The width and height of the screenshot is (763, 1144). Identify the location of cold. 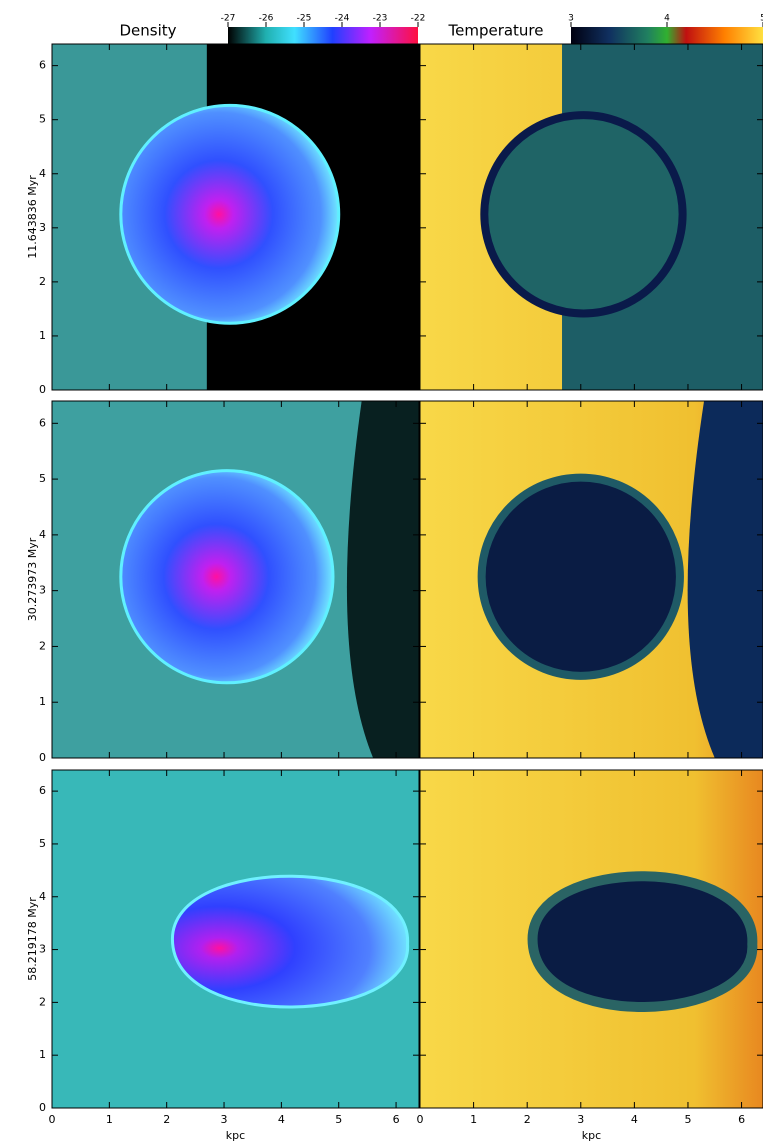
(725, 579).